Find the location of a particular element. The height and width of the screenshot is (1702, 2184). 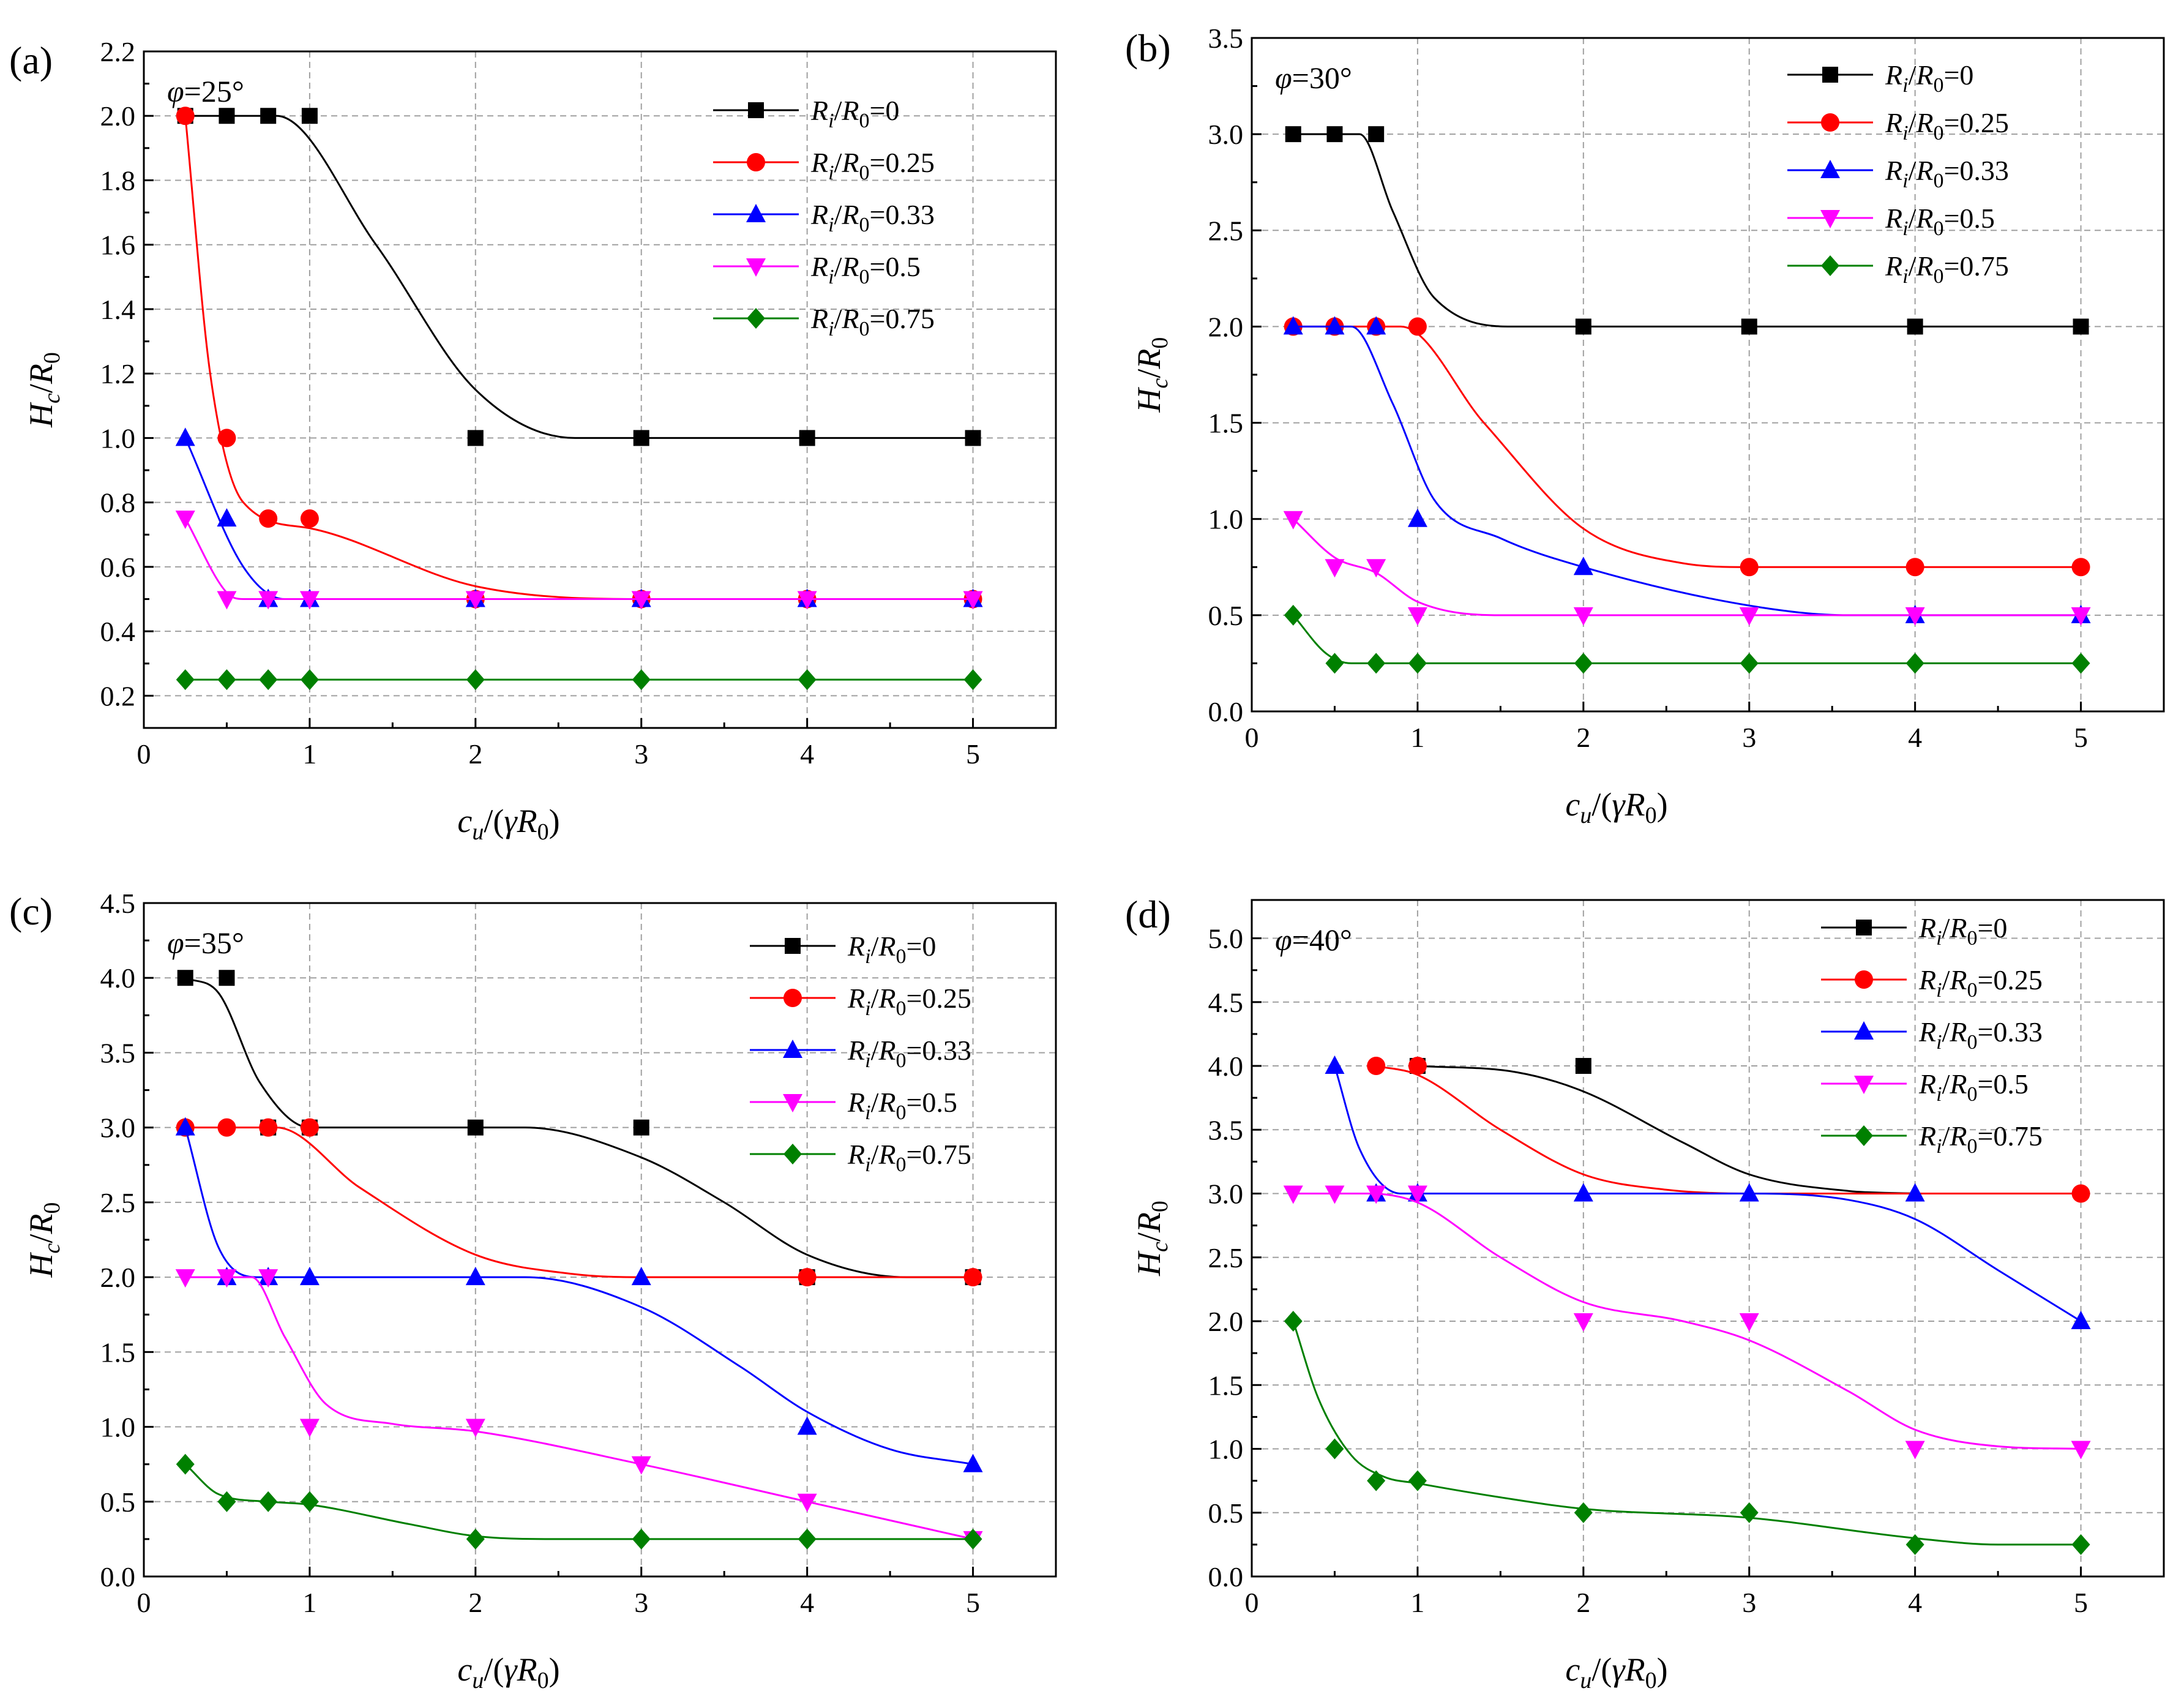

y-tick-label: 3.0 is located at coordinates (118, 1128).